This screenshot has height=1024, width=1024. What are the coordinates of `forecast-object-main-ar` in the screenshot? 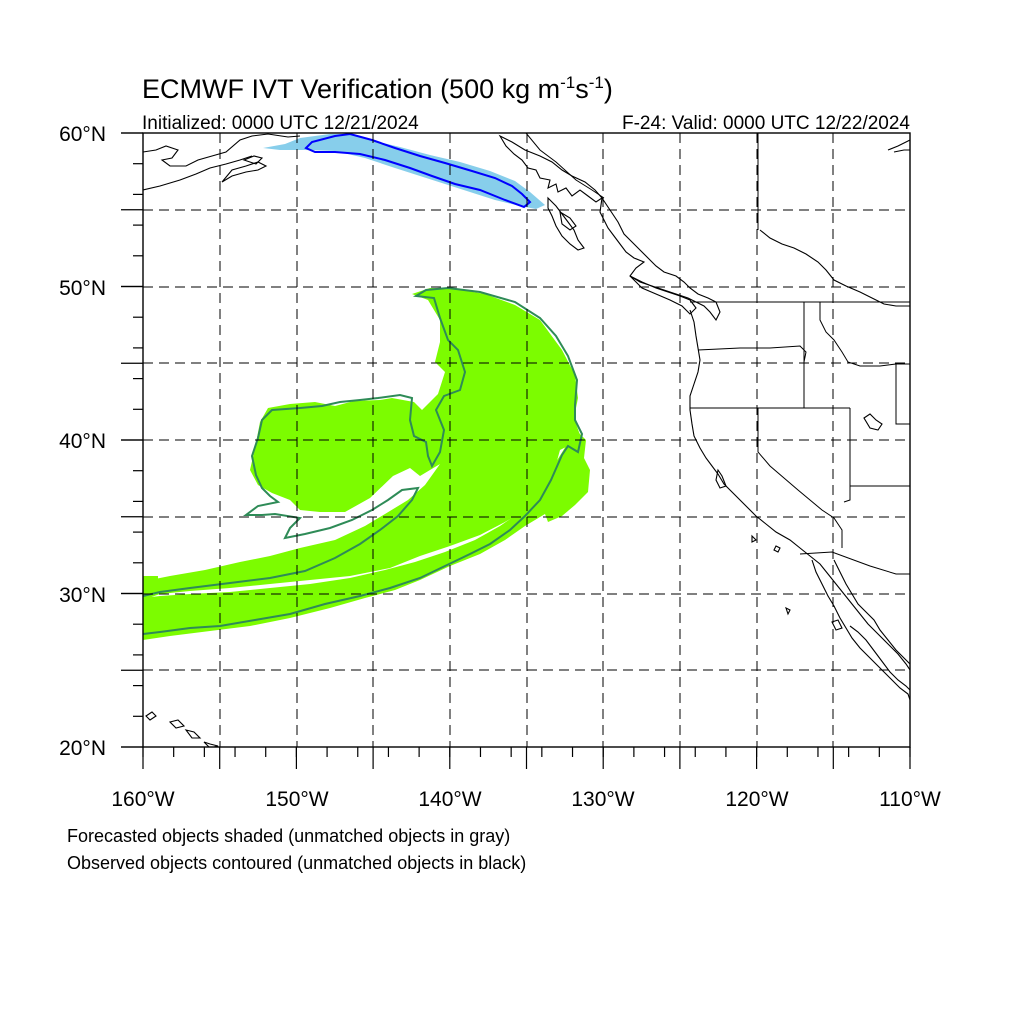 It's located at (361, 444).